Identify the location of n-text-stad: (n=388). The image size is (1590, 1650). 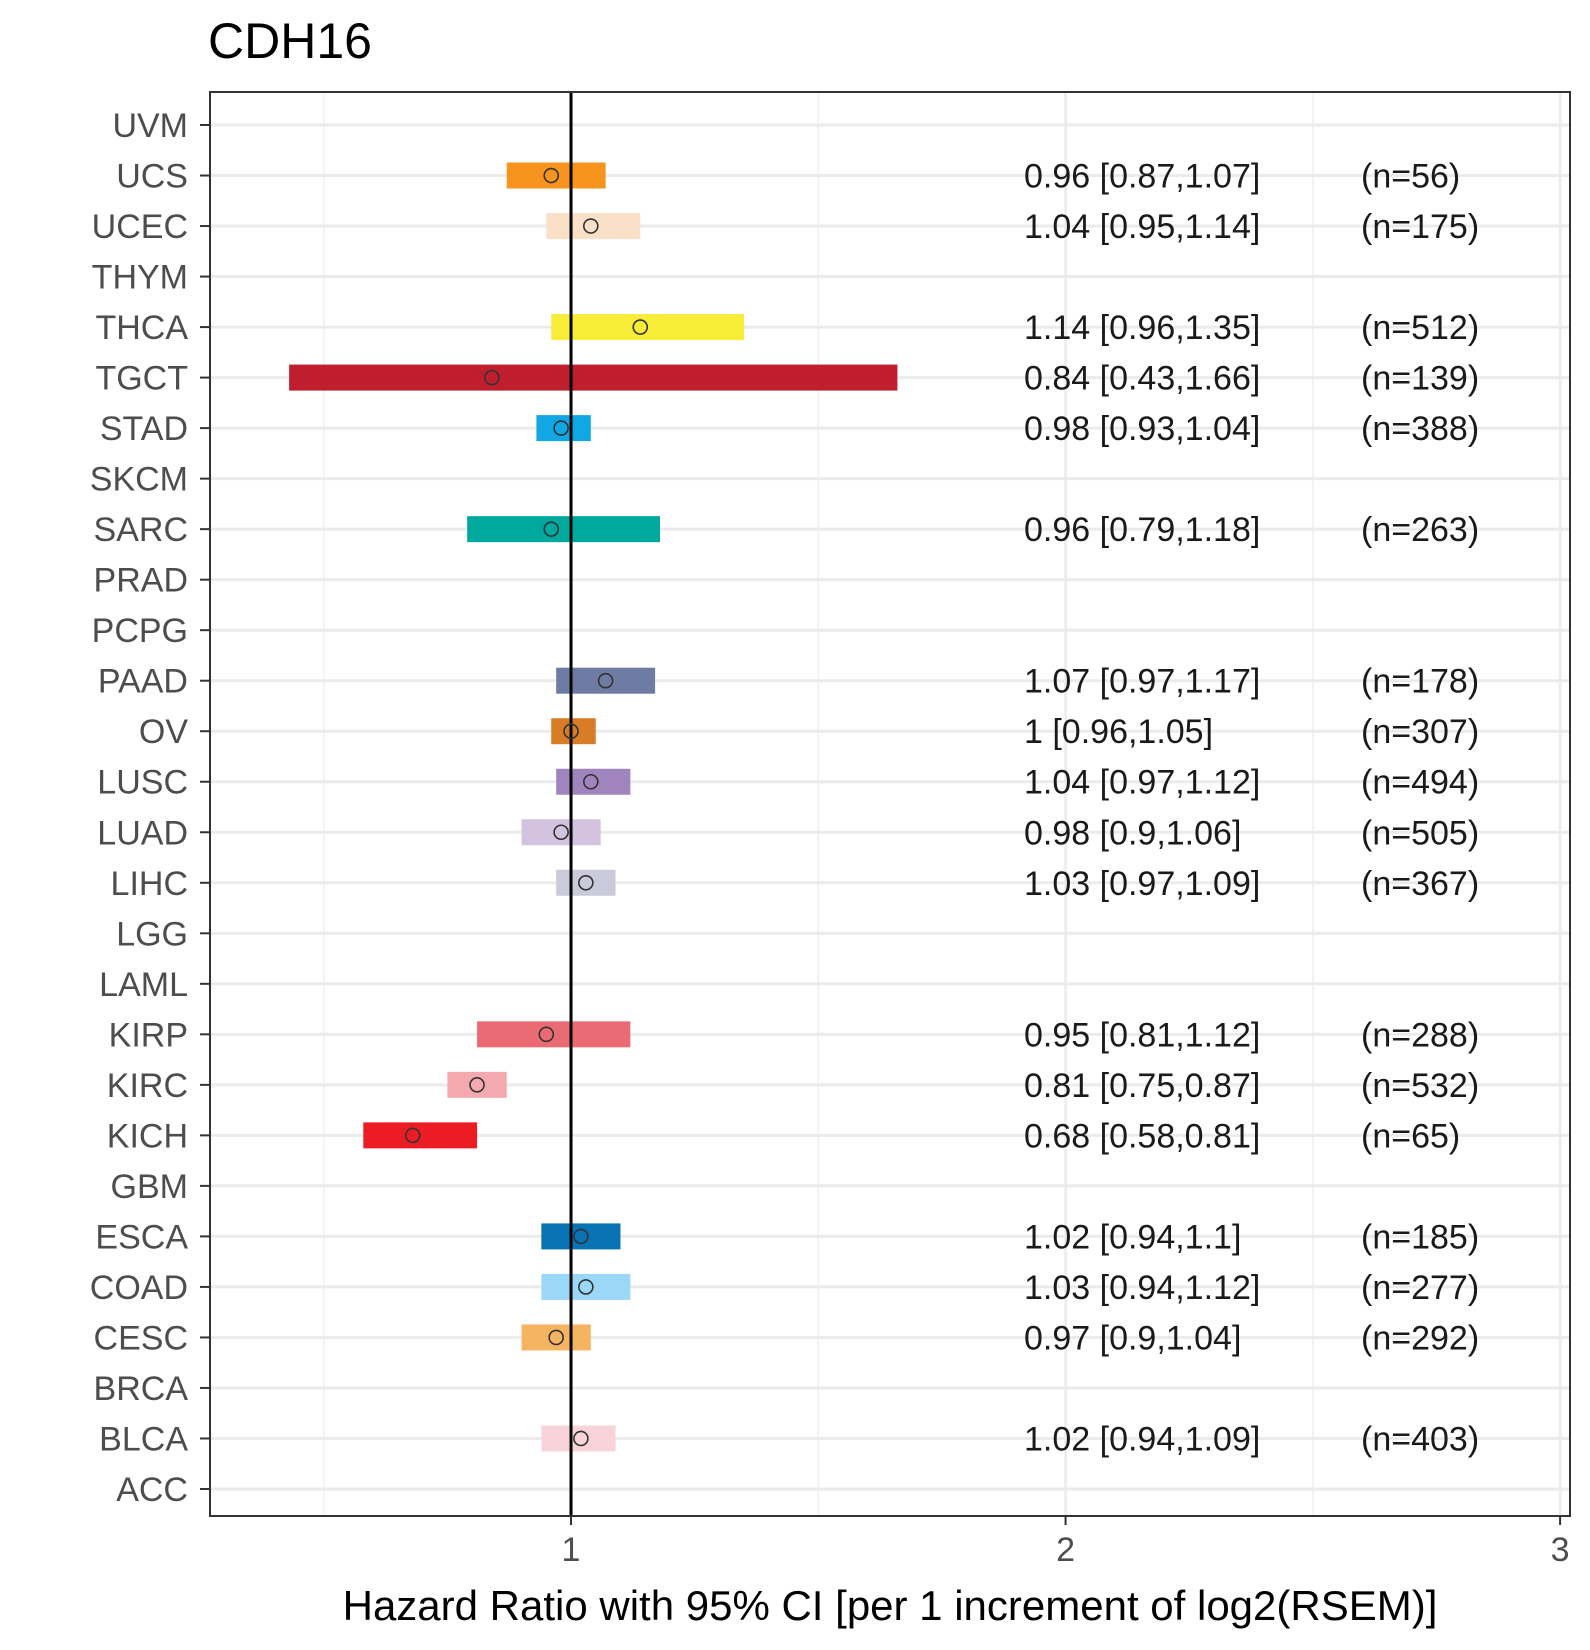
(1420, 429).